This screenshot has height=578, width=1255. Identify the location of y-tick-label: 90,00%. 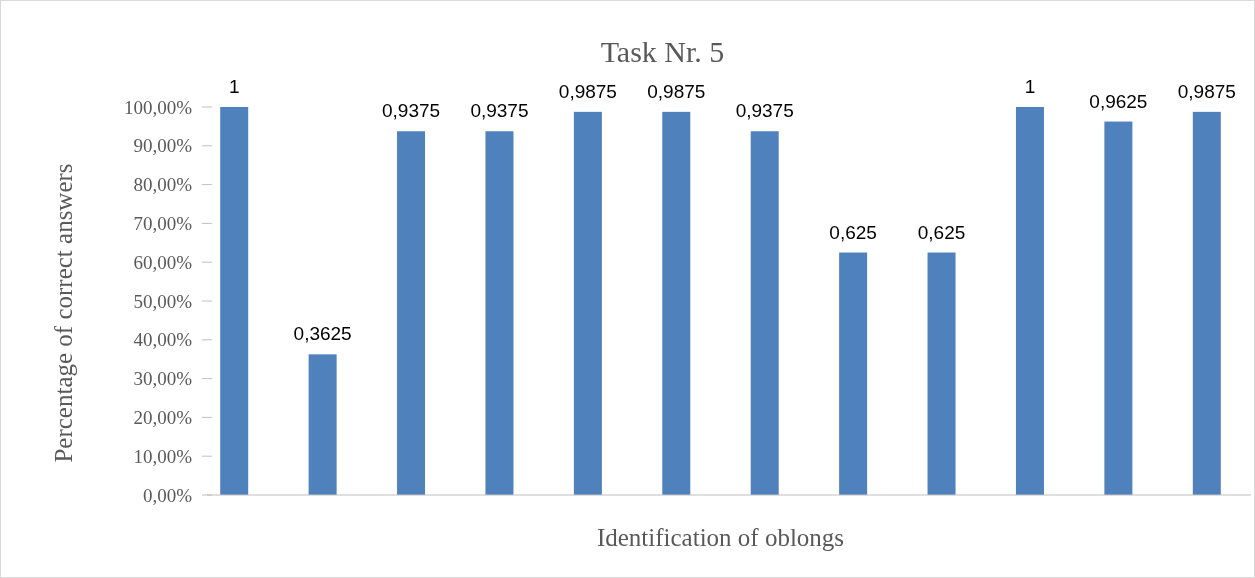
(163, 146).